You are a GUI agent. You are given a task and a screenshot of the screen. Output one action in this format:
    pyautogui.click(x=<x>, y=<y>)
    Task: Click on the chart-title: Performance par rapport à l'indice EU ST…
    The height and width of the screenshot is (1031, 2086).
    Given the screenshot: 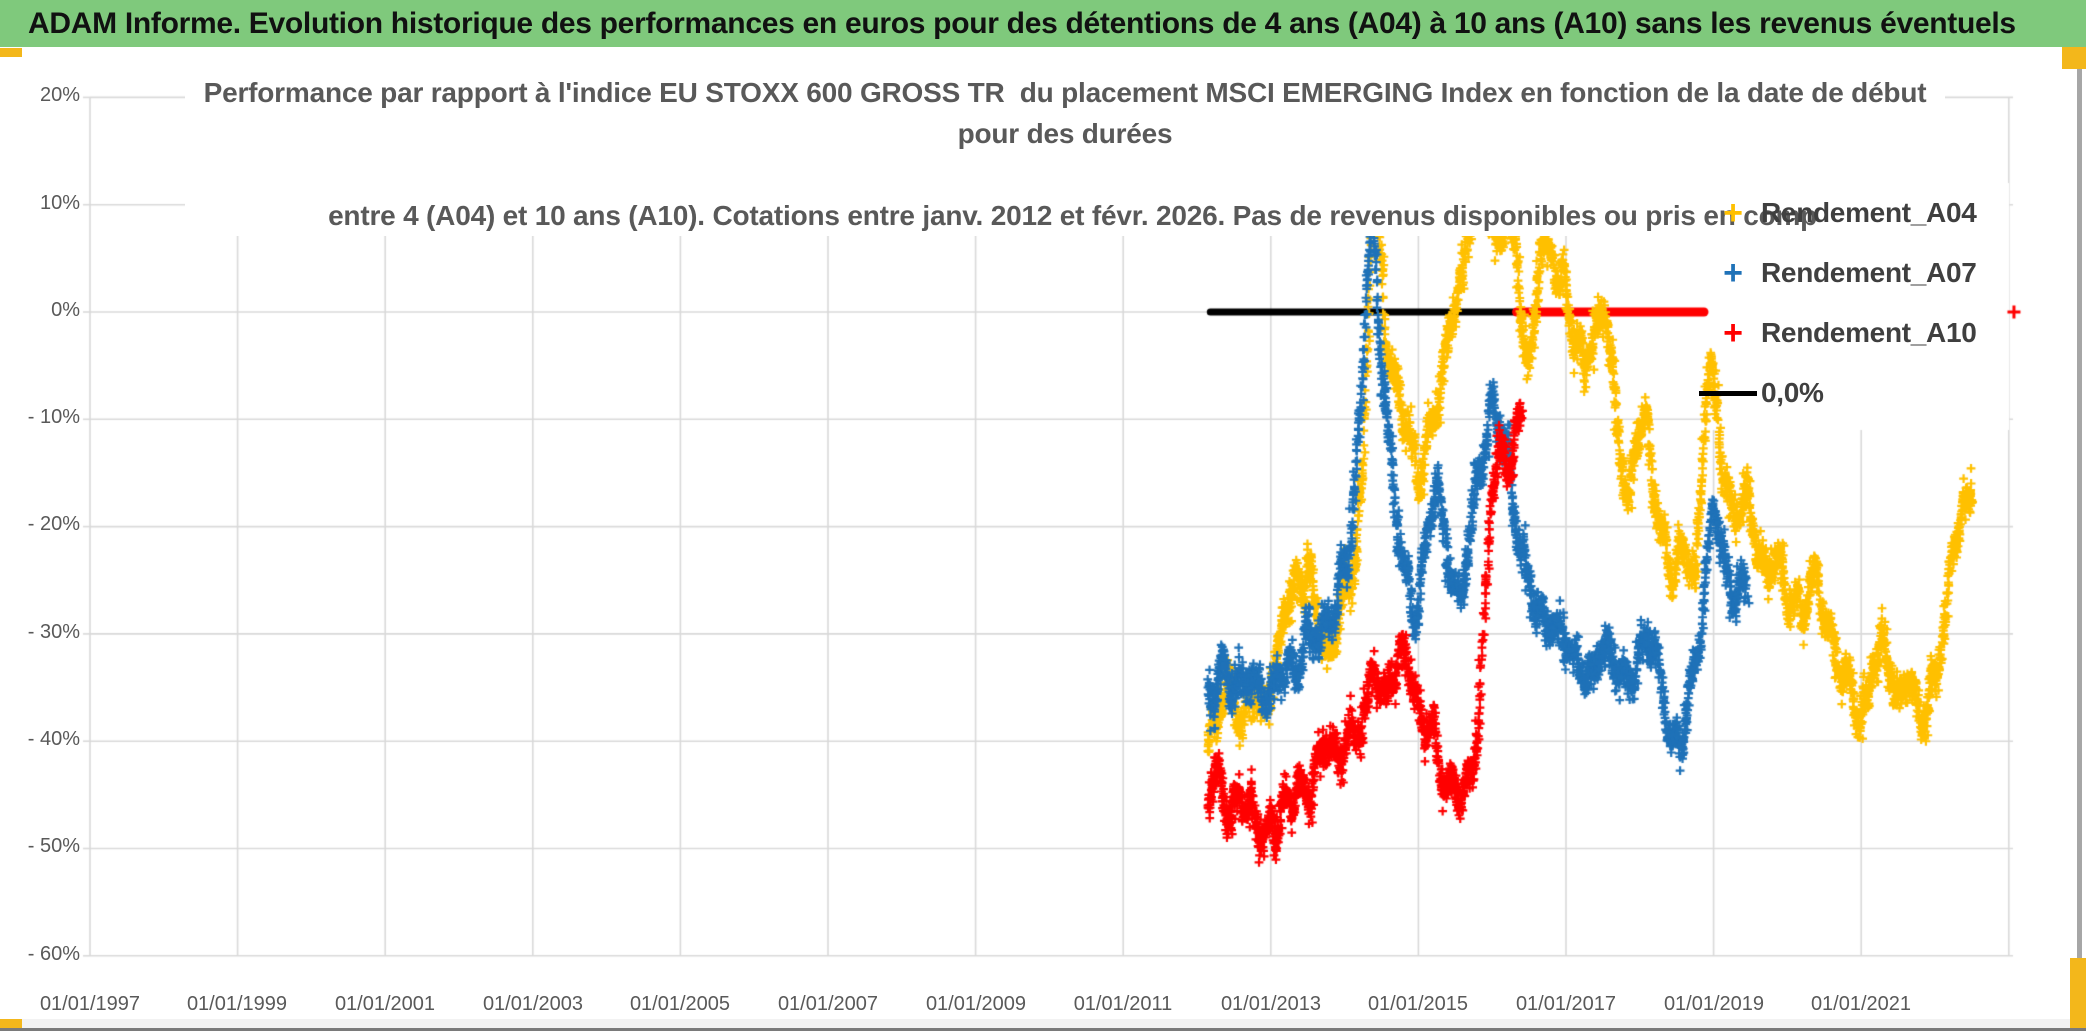 What is the action you would take?
    pyautogui.click(x=1065, y=154)
    